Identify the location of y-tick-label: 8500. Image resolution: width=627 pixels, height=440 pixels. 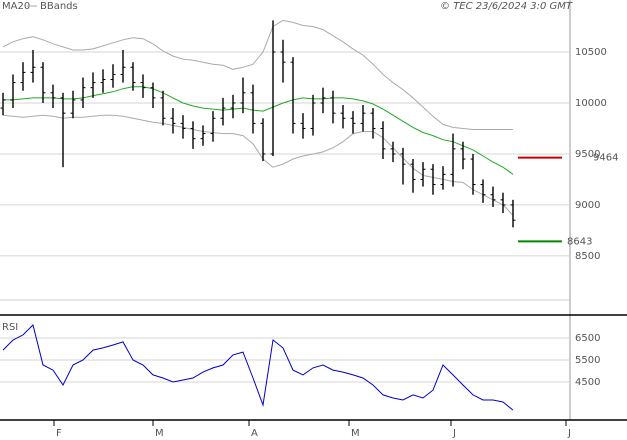
(587, 256).